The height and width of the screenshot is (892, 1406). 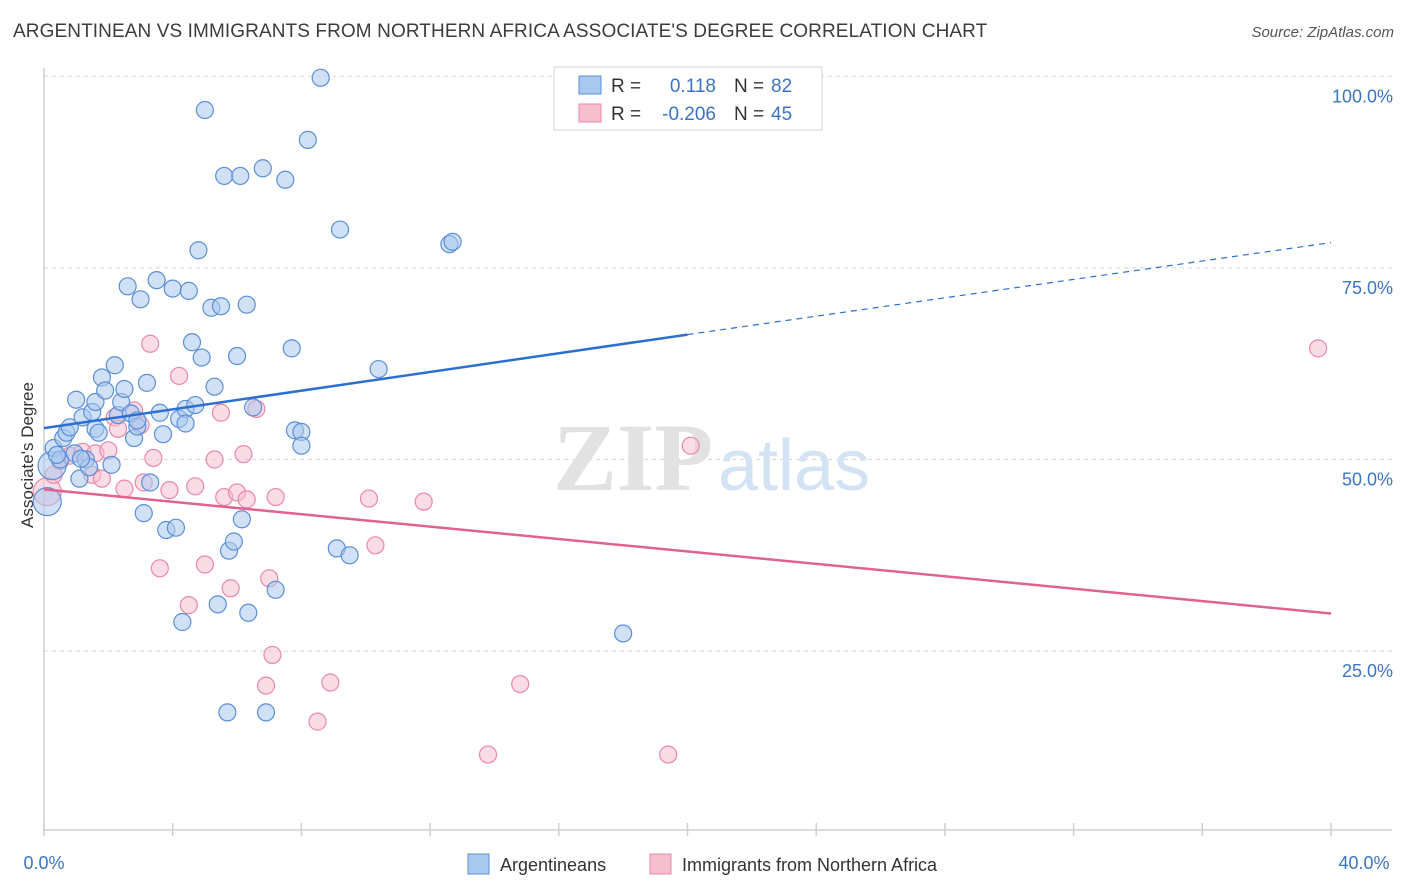 What do you see at coordinates (749, 86) in the screenshot?
I see `legend-n-label-blue: N =` at bounding box center [749, 86].